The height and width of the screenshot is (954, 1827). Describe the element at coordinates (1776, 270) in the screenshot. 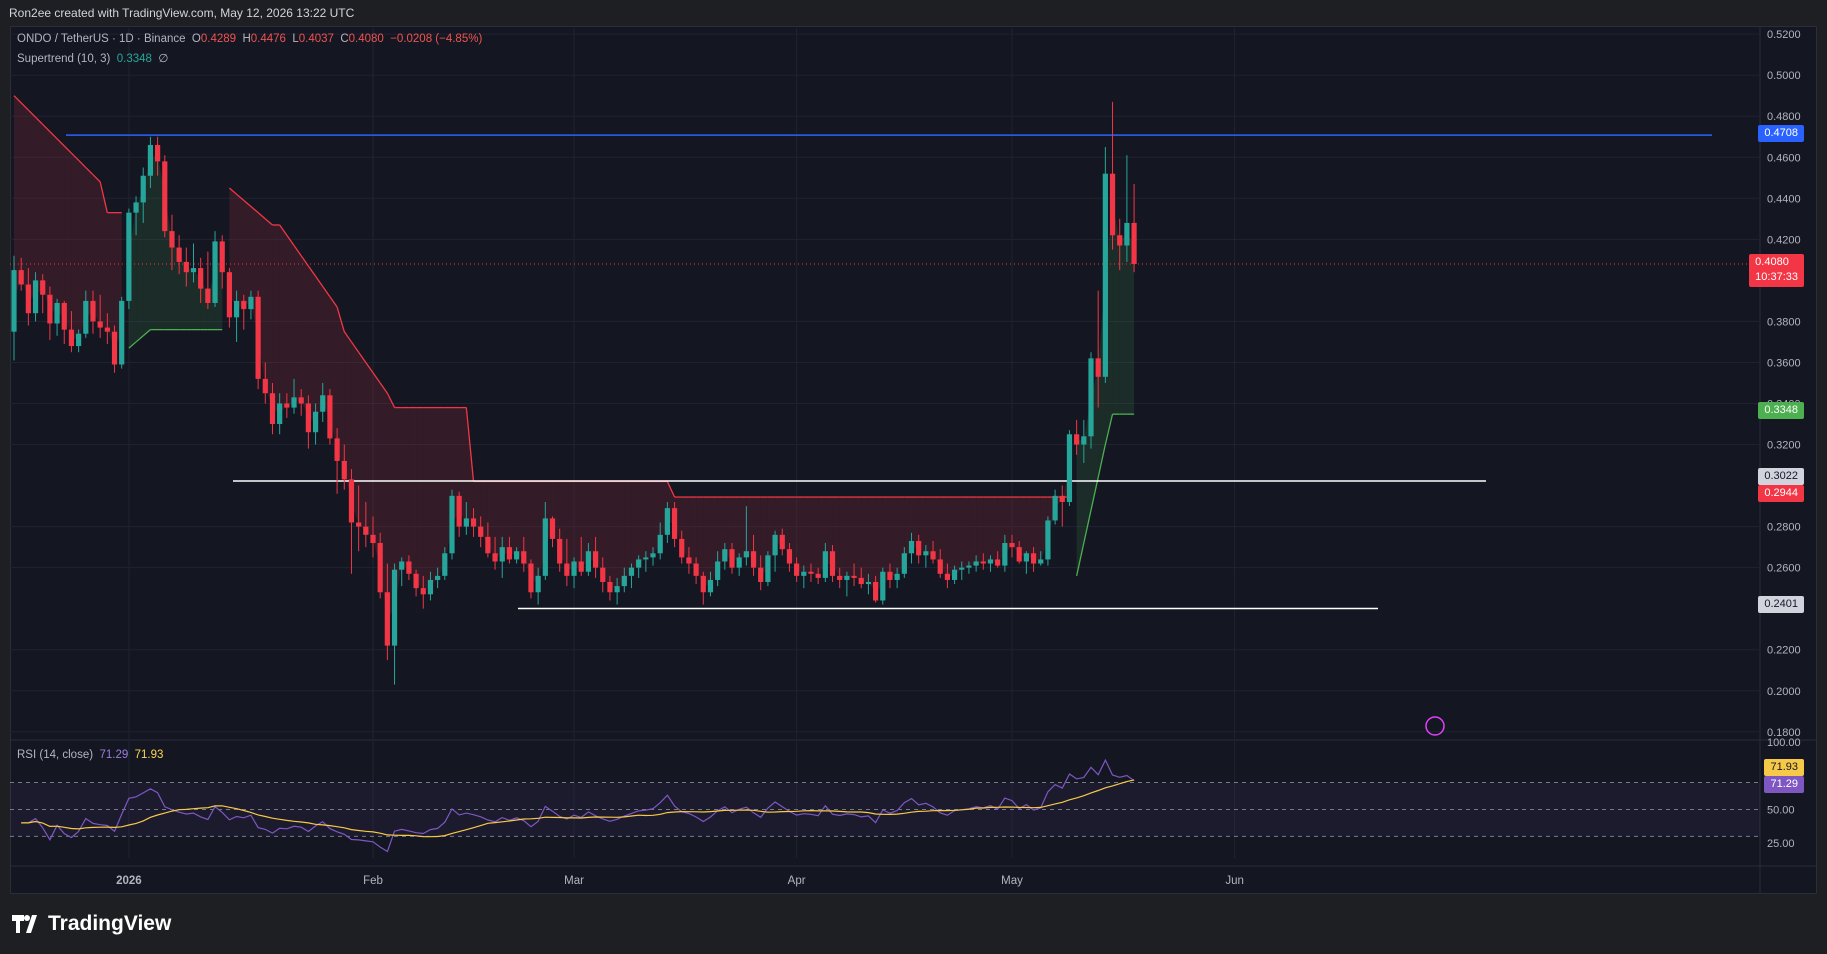

I see `current-price-tag: 0.4080 10:37:33` at that location.